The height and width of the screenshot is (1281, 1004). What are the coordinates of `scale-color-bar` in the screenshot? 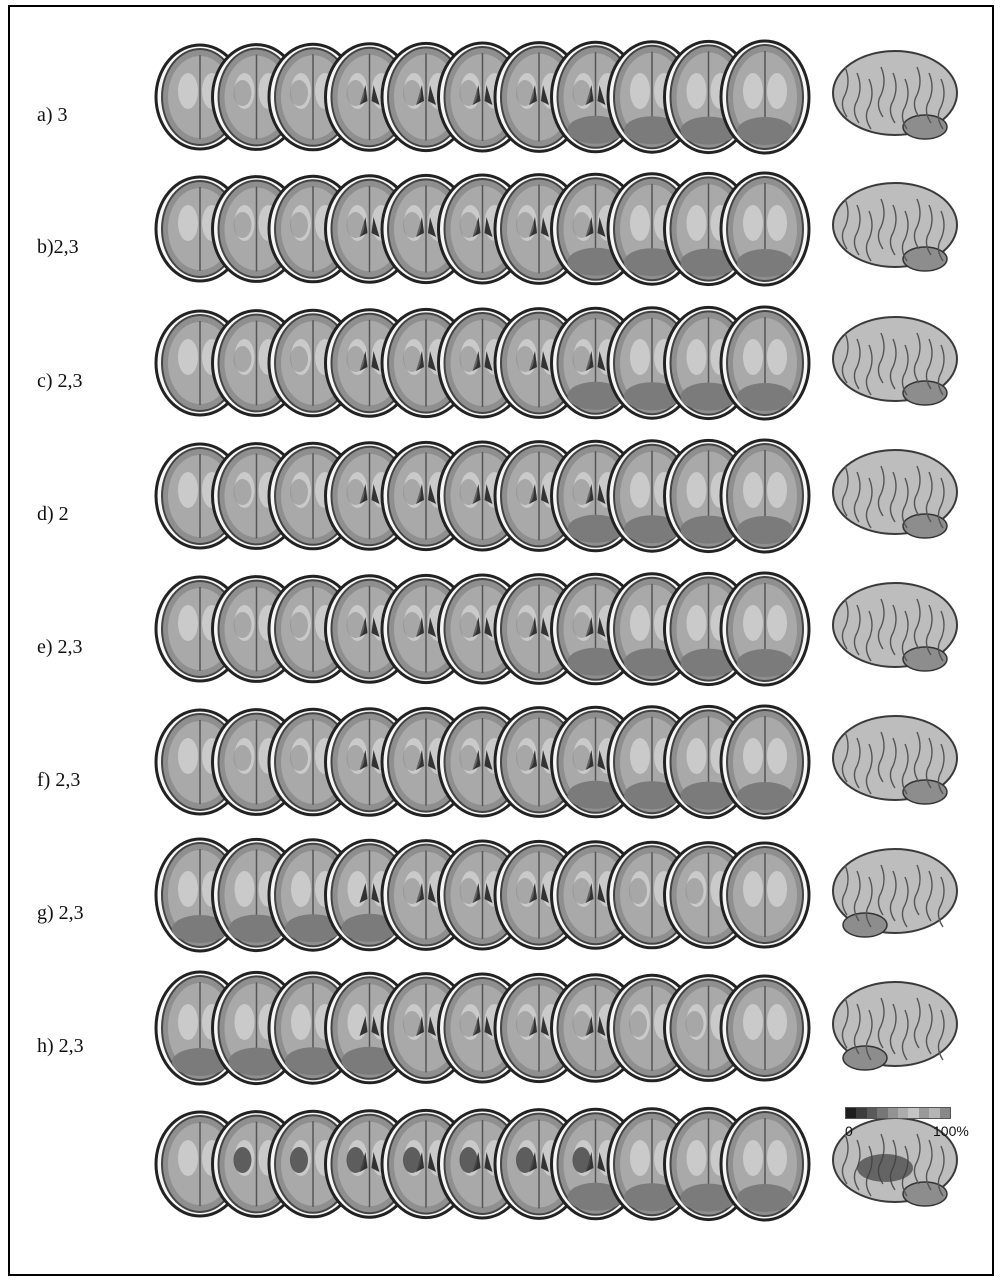 It's located at (898, 1113).